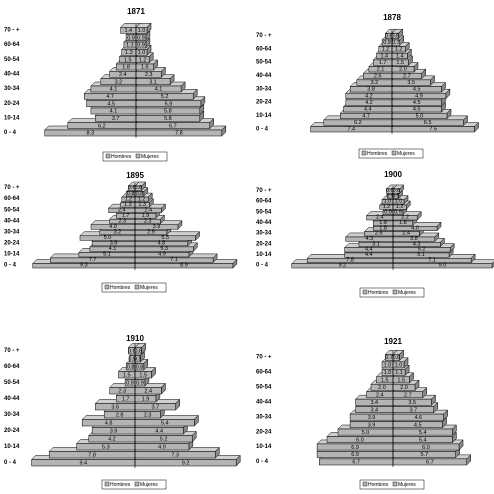  What do you see at coordinates (411, 83) in the screenshot?
I see `value-label-mujeres: 3.5` at bounding box center [411, 83].